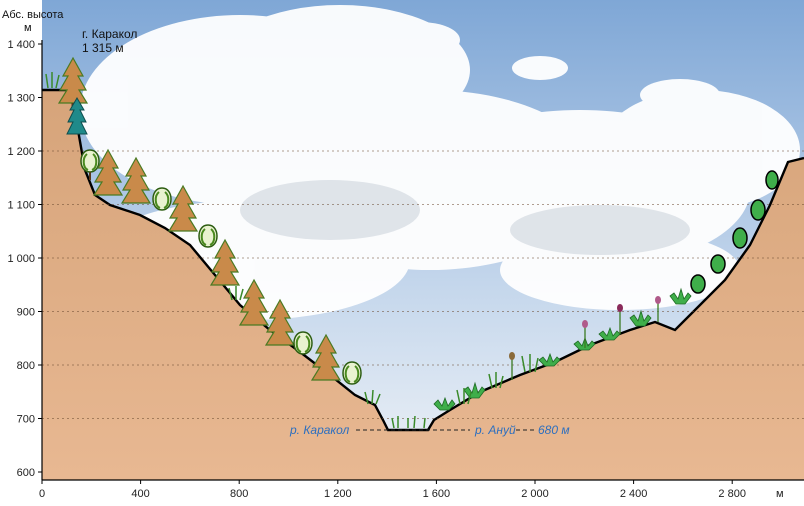 The image size is (804, 506). I want to click on cloud-shadows, so click(465, 217).